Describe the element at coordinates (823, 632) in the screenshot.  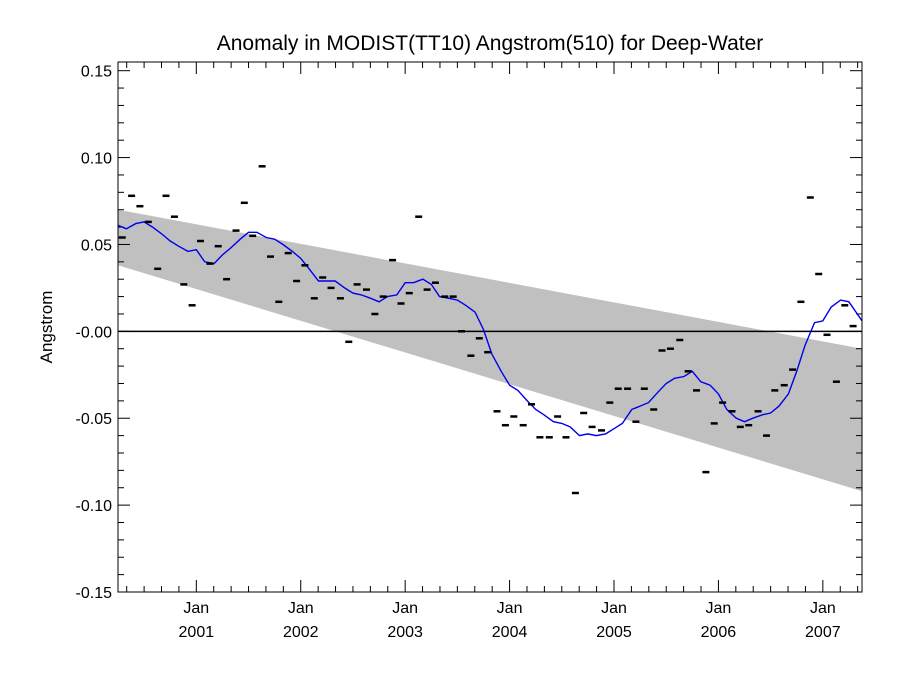
I see `x-tick-label-year: 2007` at that location.